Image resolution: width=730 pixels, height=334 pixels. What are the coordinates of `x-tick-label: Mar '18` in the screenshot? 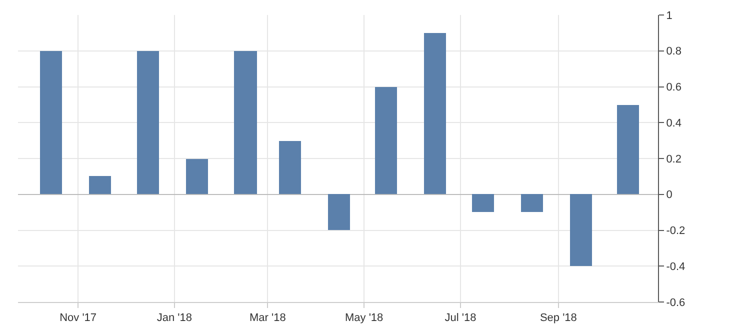 It's located at (268, 318).